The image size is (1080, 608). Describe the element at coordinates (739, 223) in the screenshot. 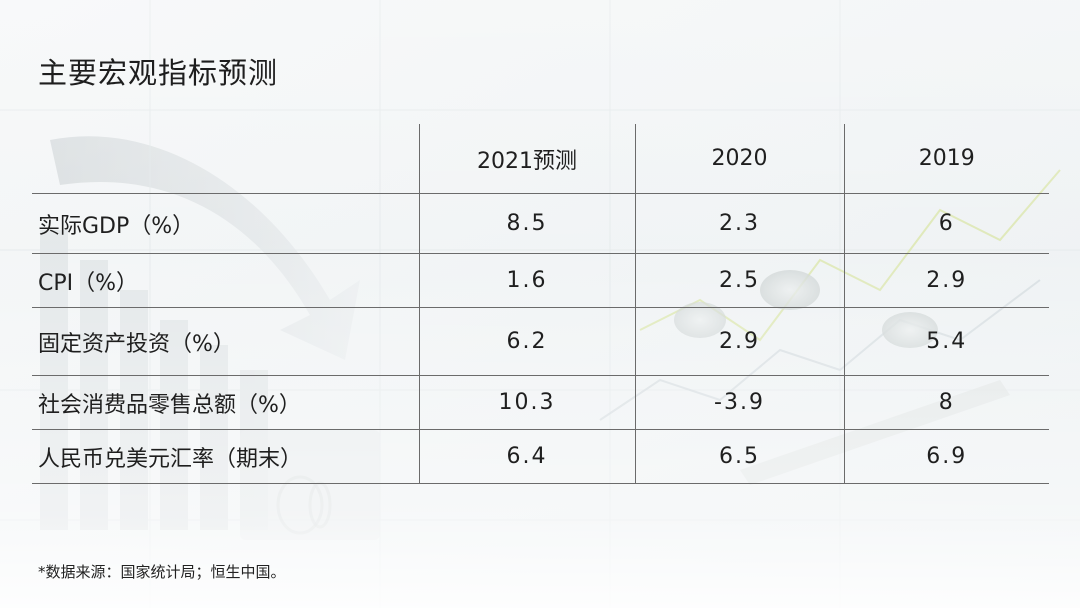

I see `cell-2020: 2.3` at that location.